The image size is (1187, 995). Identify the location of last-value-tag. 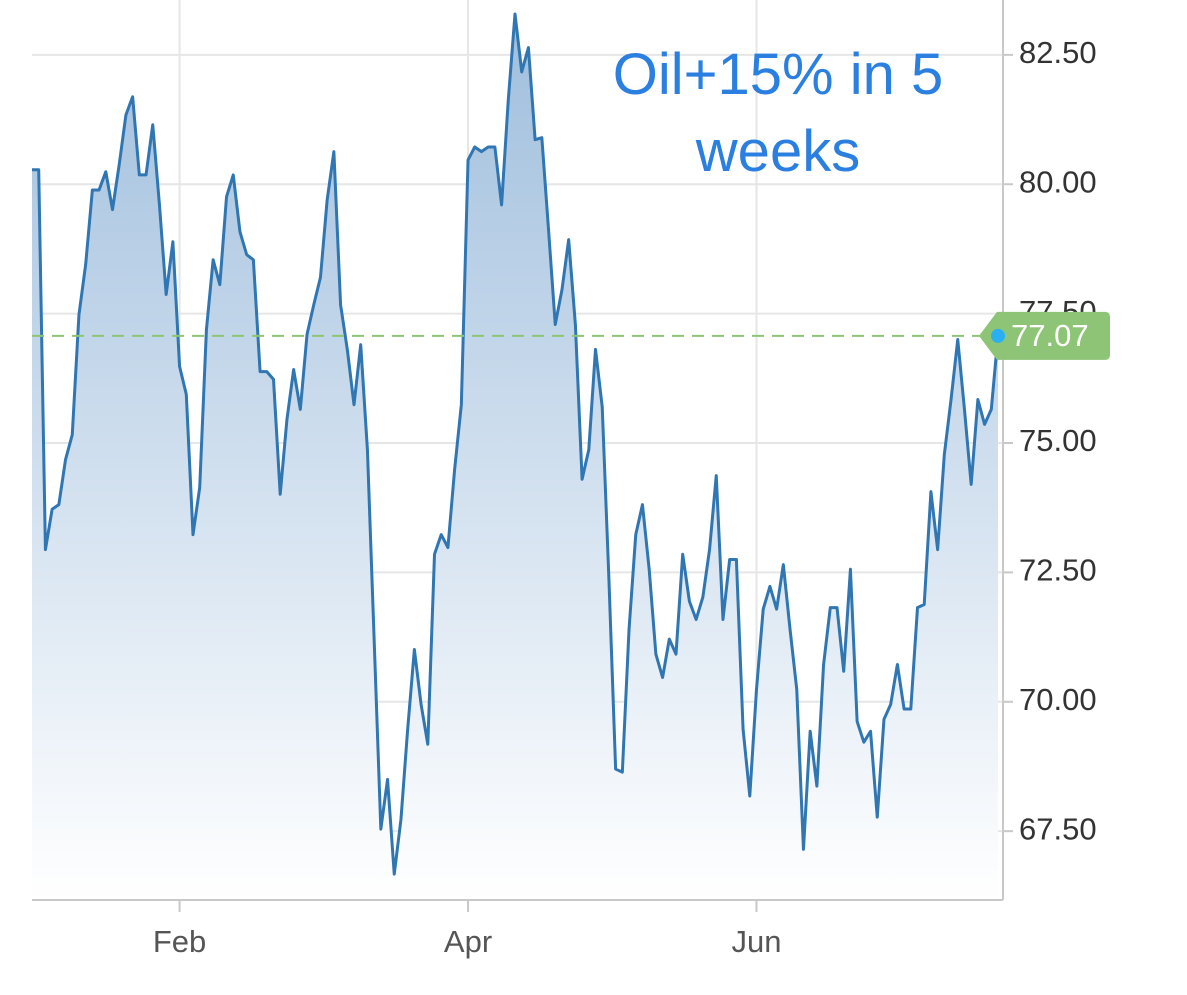
(1044, 335).